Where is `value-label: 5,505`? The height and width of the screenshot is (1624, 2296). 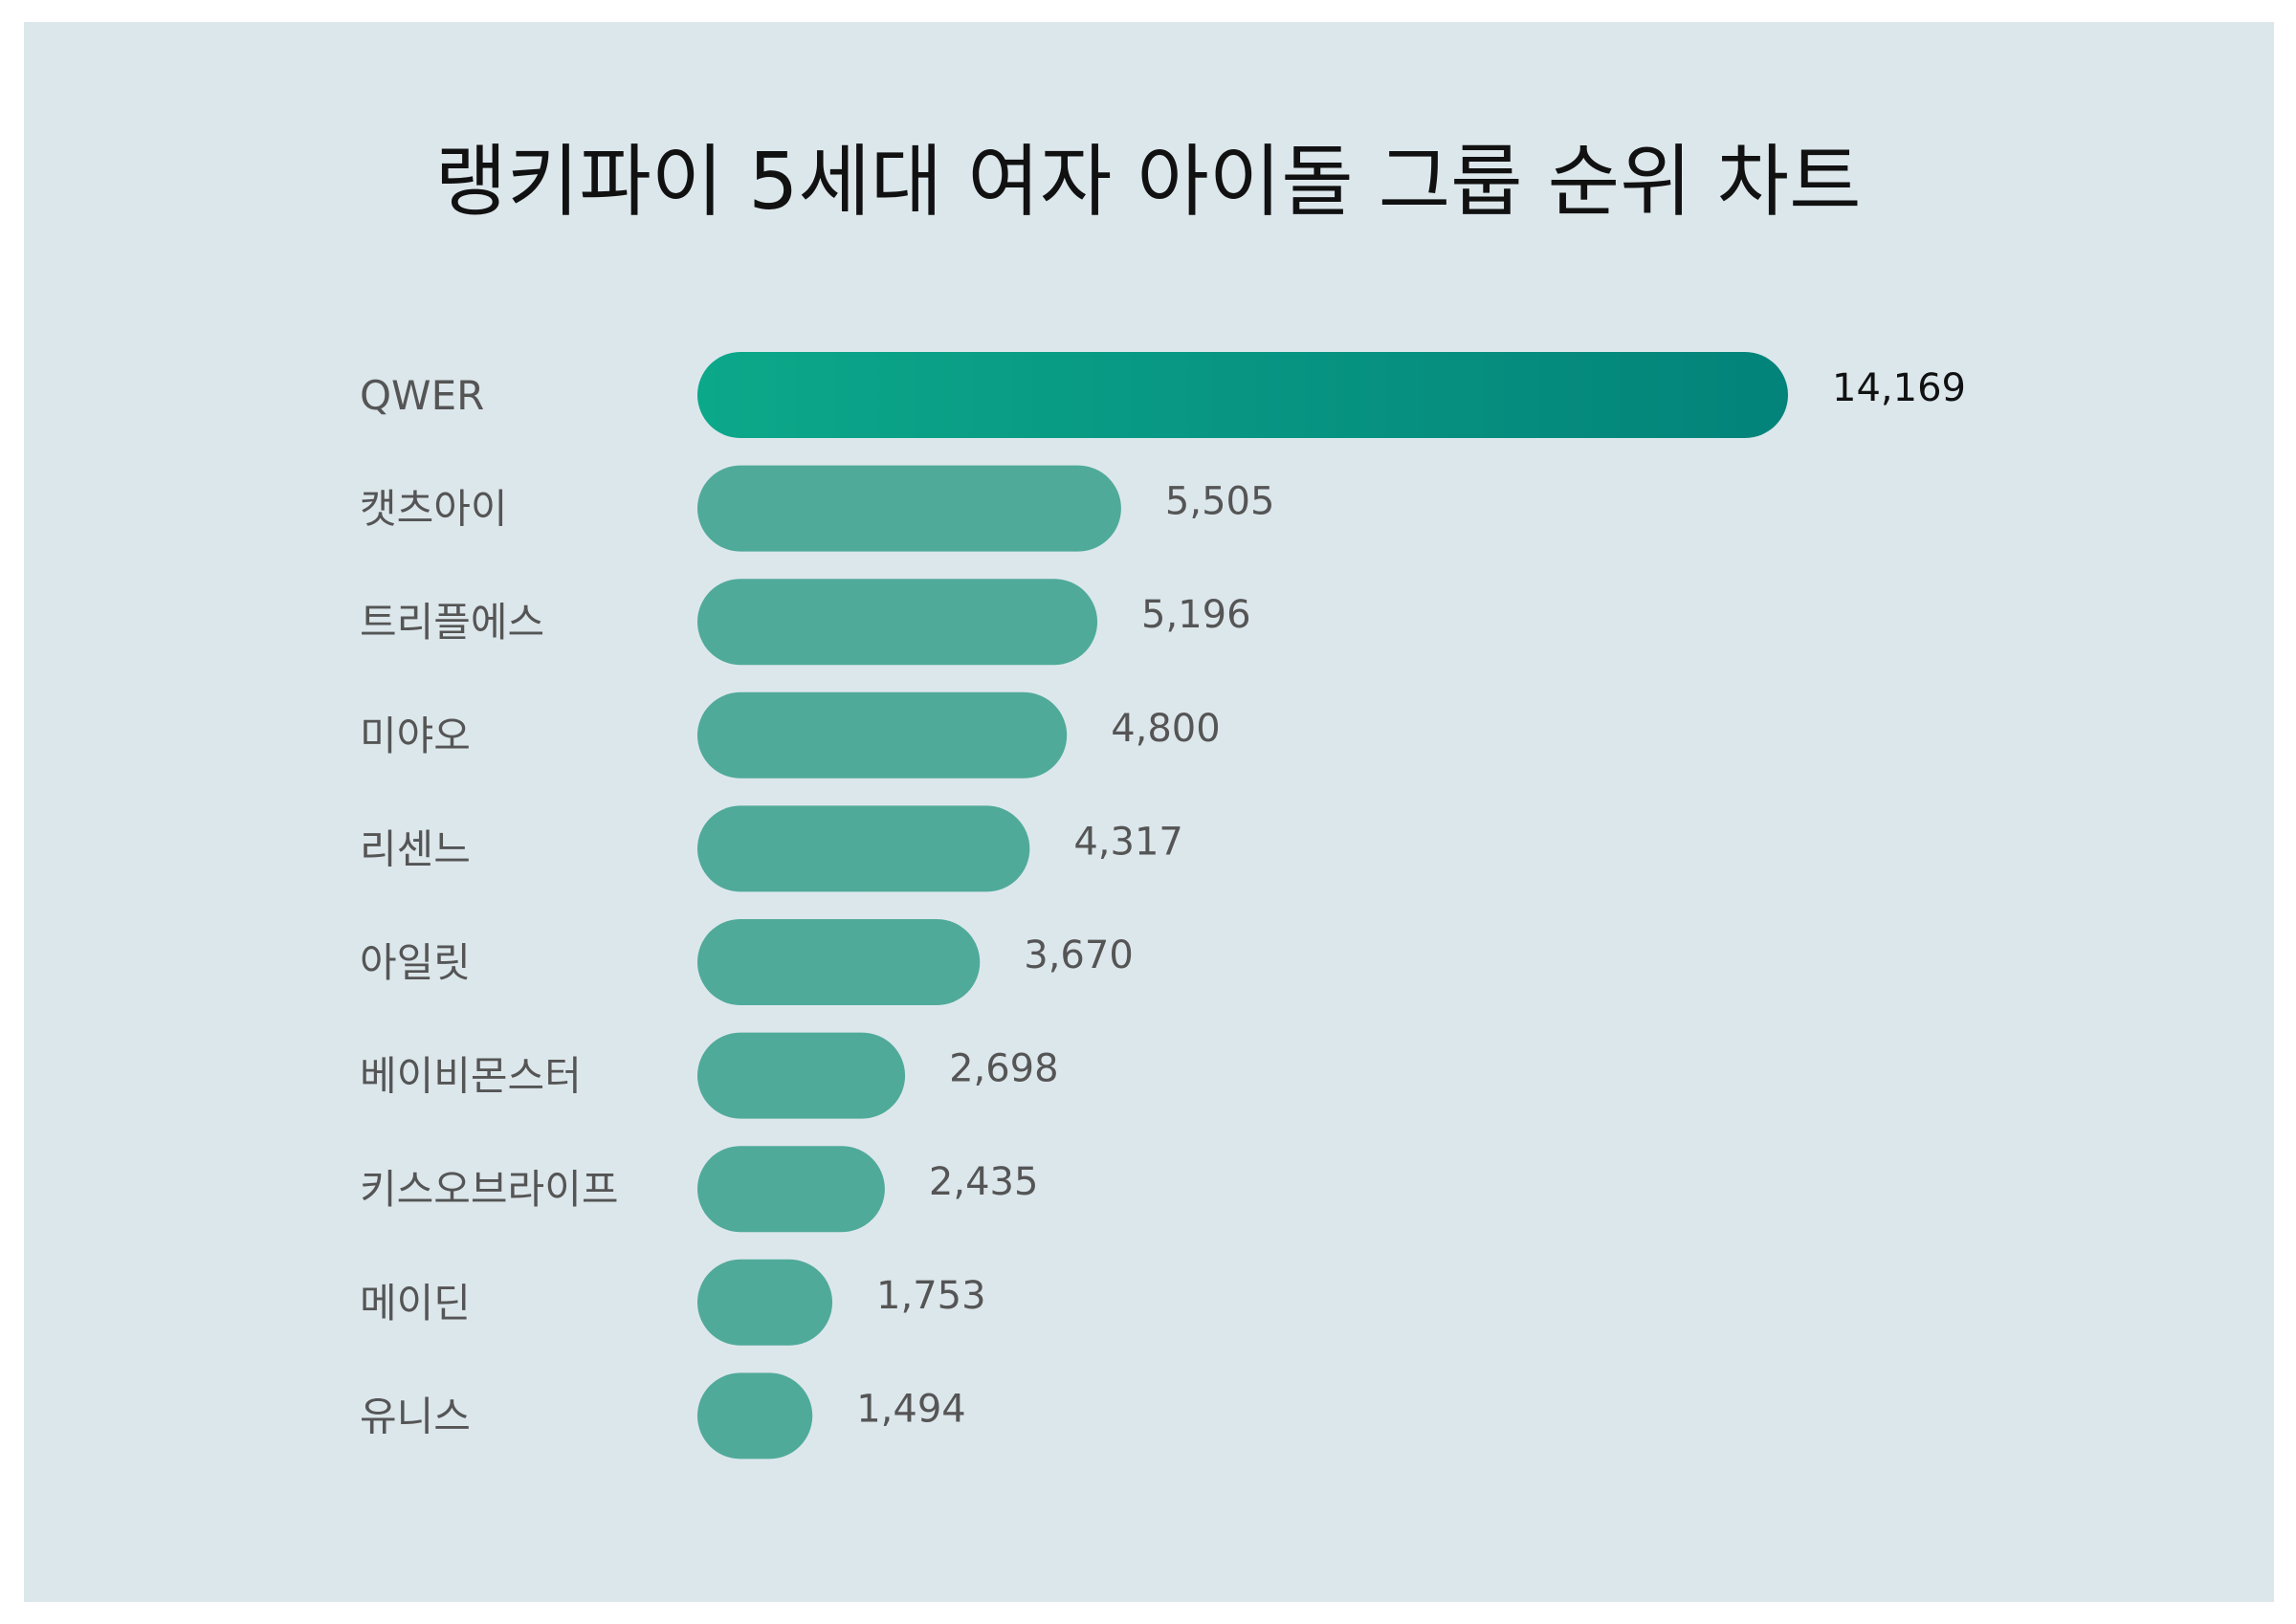
value-label: 5,505 is located at coordinates (1220, 502).